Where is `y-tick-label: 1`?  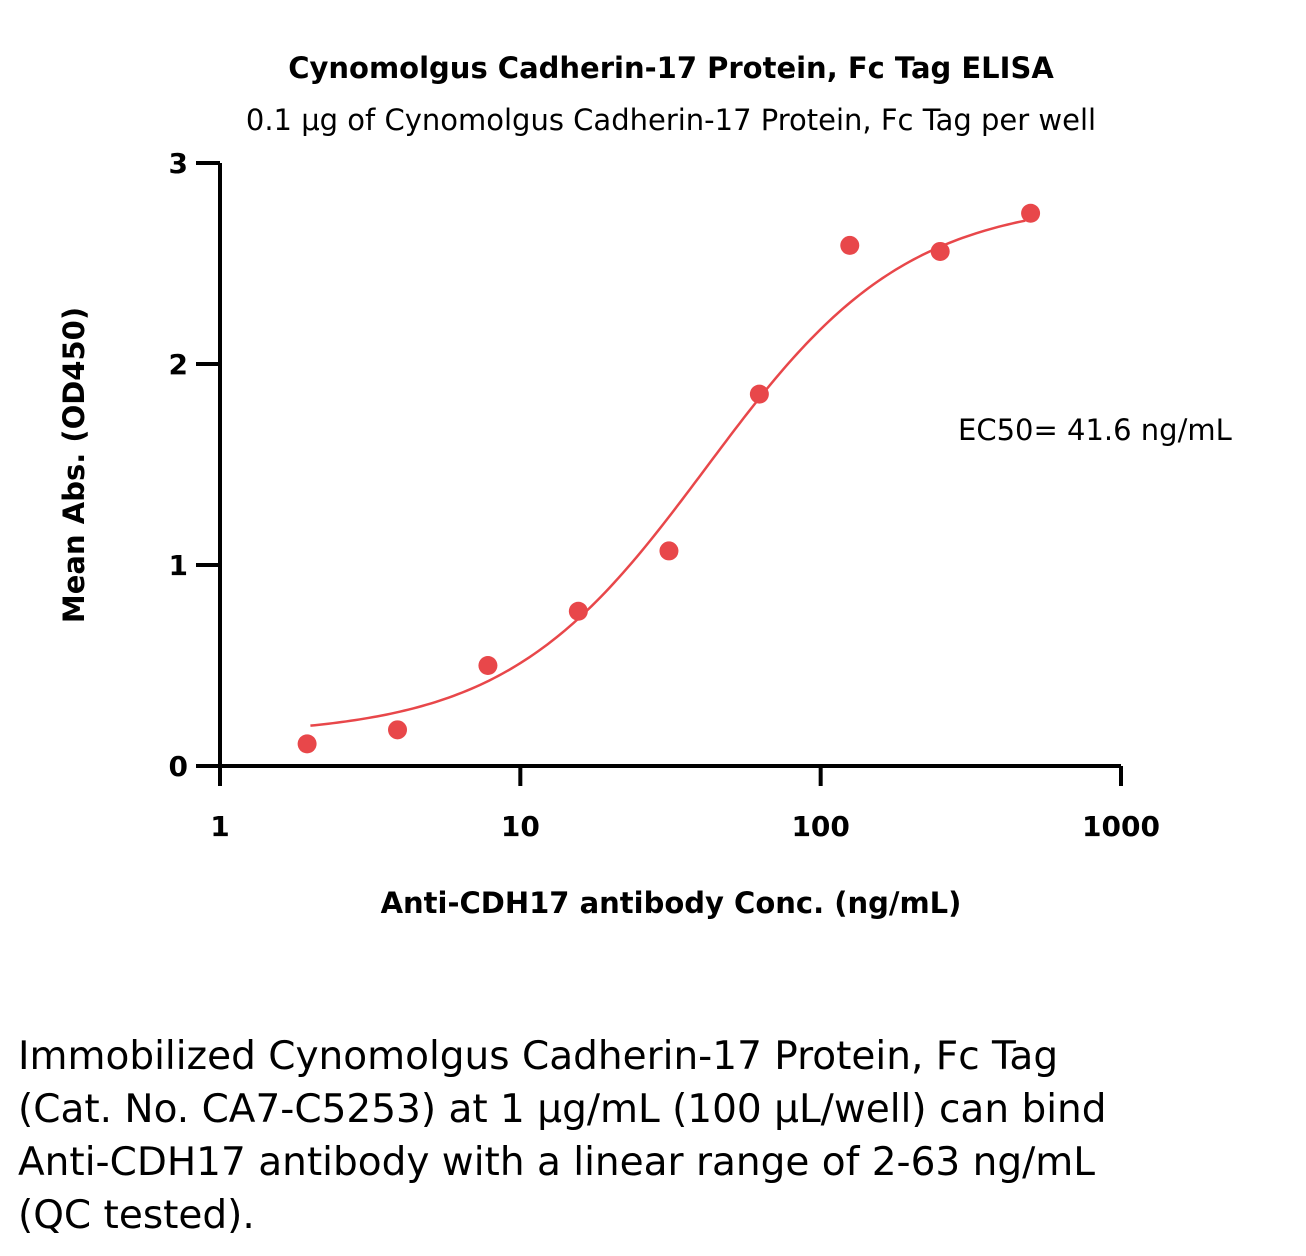 y-tick-label: 1 is located at coordinates (178, 565).